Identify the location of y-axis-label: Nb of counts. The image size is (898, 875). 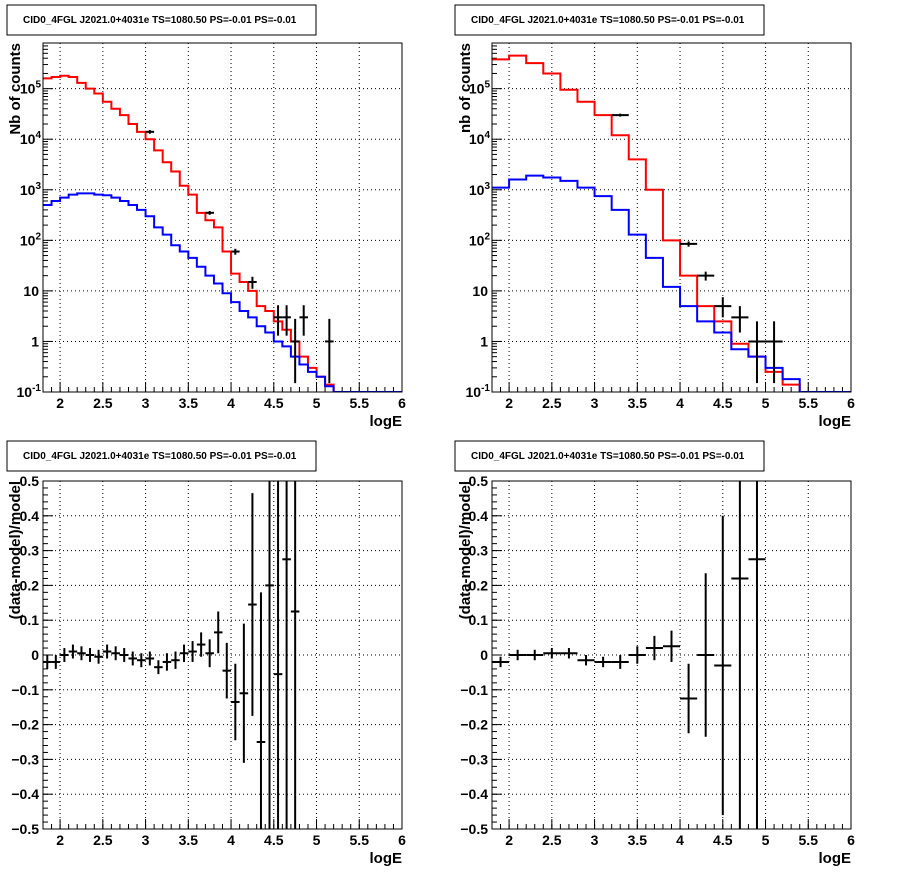
(15, 89).